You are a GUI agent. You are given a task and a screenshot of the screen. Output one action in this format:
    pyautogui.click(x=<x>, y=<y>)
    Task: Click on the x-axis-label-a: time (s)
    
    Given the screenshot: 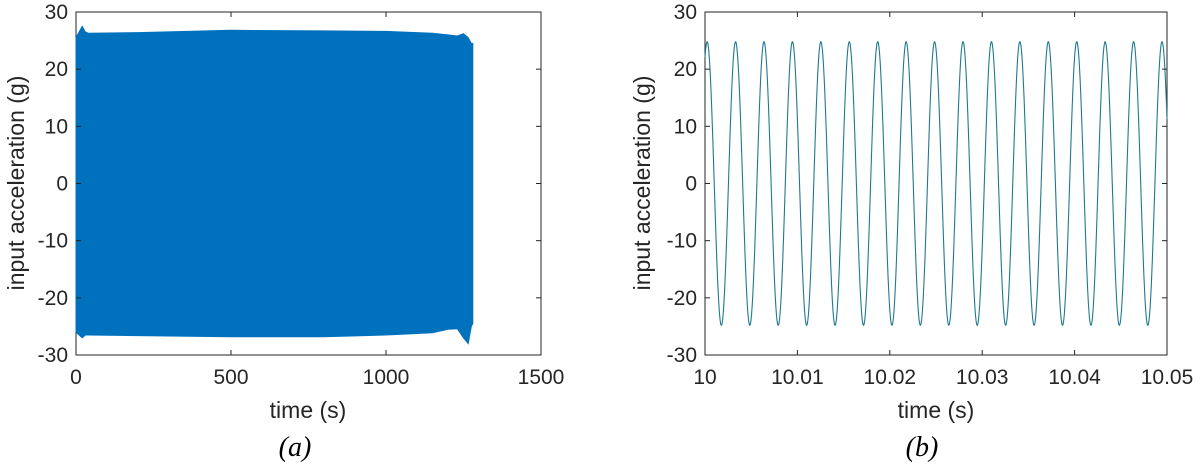 What is the action you would take?
    pyautogui.click(x=308, y=410)
    